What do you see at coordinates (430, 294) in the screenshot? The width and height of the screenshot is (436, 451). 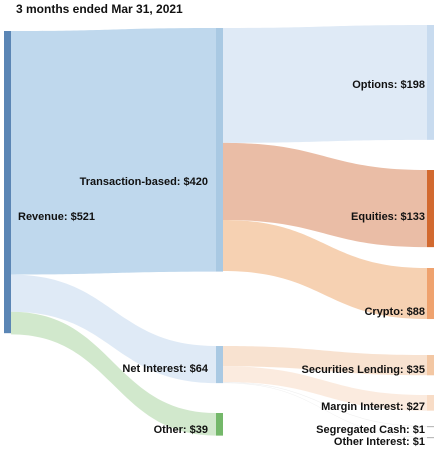 I see `node-bar-crypto` at bounding box center [430, 294].